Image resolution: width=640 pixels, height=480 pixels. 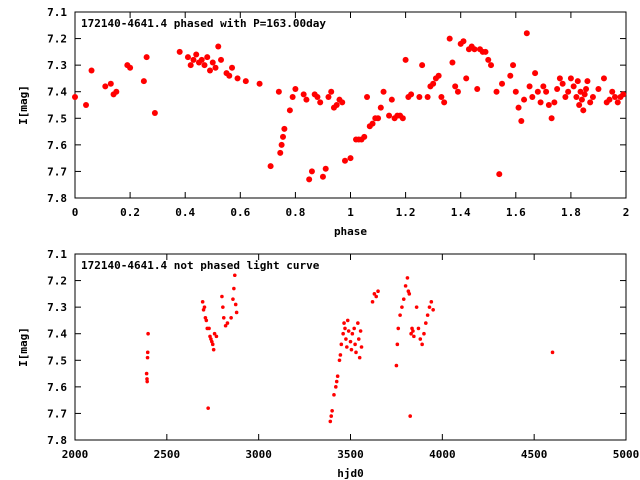 I want to click on phased-y-tick-label: 7.2, so click(x=57, y=39).